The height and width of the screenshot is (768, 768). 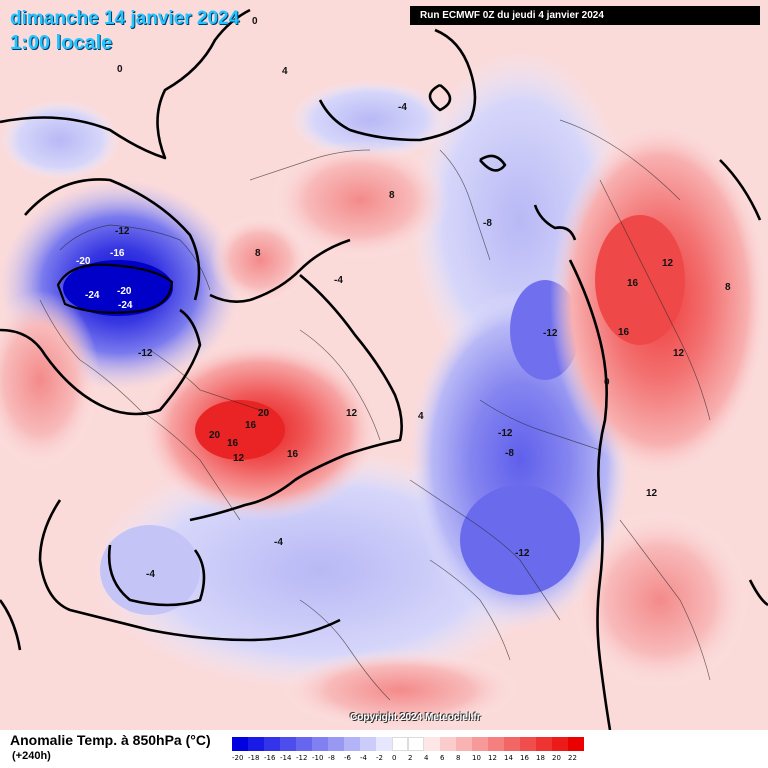 What do you see at coordinates (110, 740) in the screenshot?
I see `legend-title: Anomalie Temp. à 850hPa (°C)` at bounding box center [110, 740].